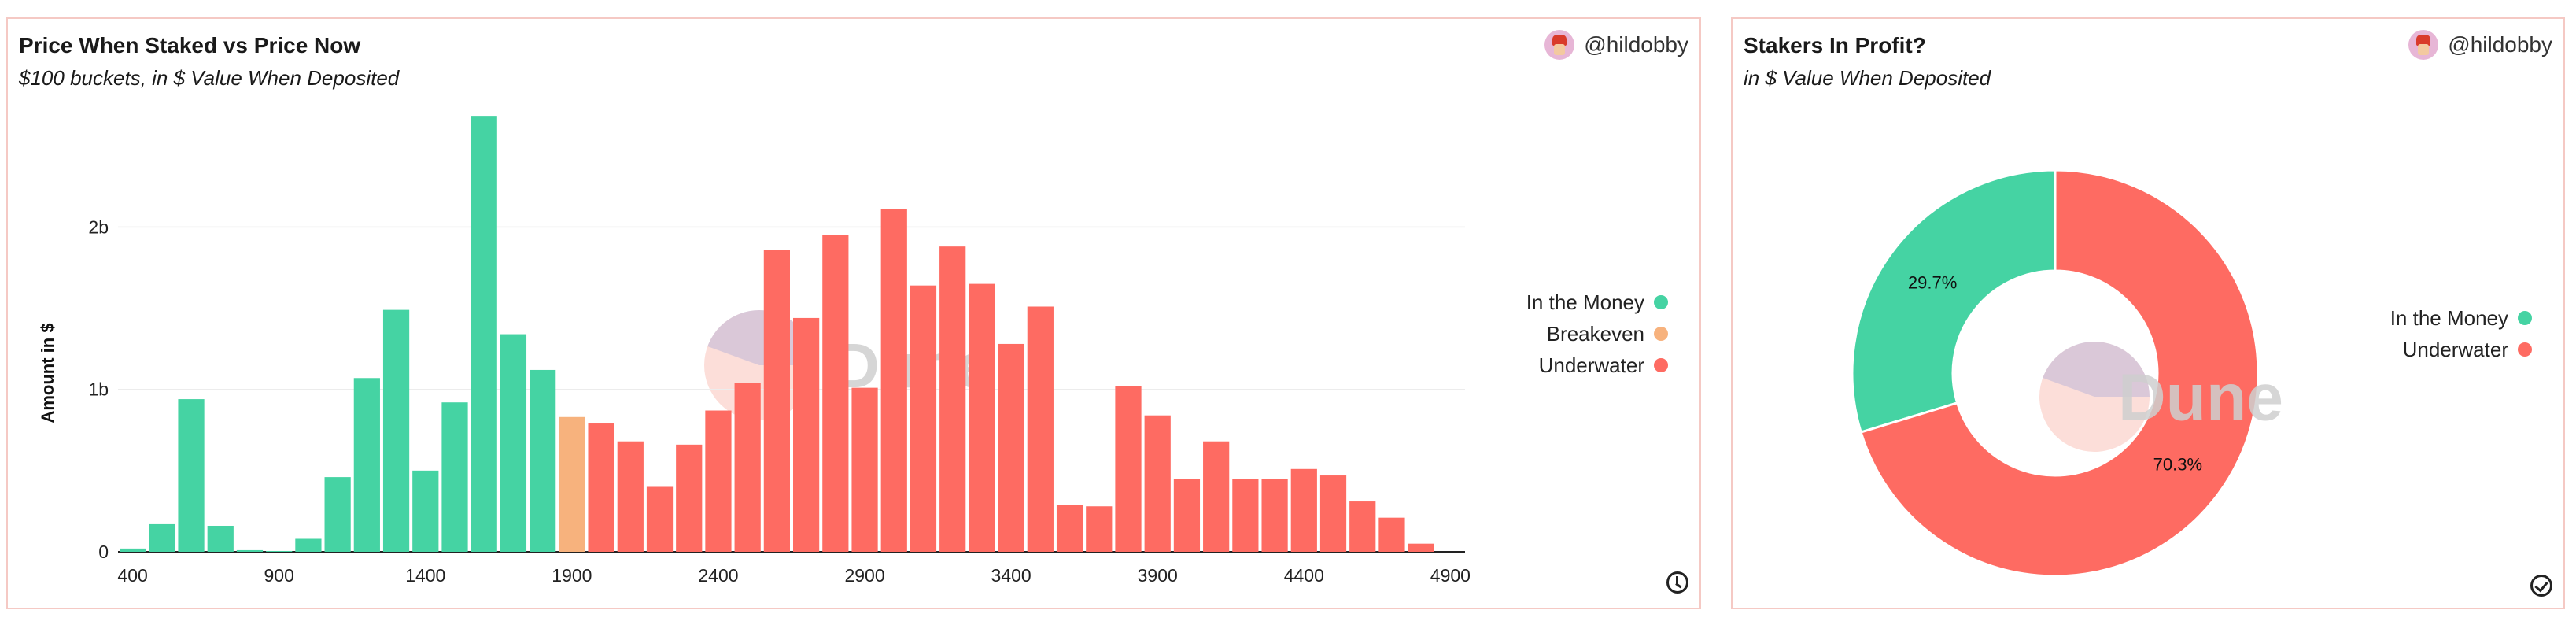  Describe the element at coordinates (103, 552) in the screenshot. I see `y-tick-label: 0` at that location.